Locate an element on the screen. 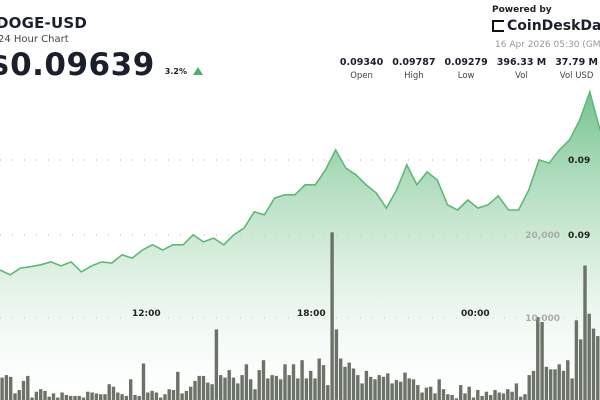 Image resolution: width=600 pixels, height=400 pixels. stat-value: 0.09279 is located at coordinates (466, 62).